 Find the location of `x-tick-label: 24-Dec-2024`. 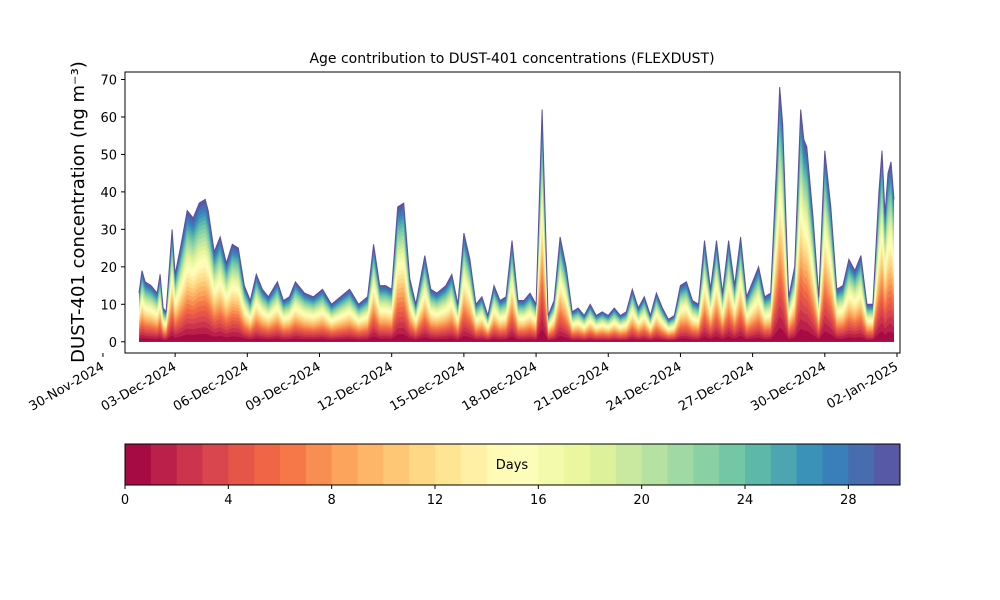

x-tick-label: 24-Dec-2024 is located at coordinates (644, 386).